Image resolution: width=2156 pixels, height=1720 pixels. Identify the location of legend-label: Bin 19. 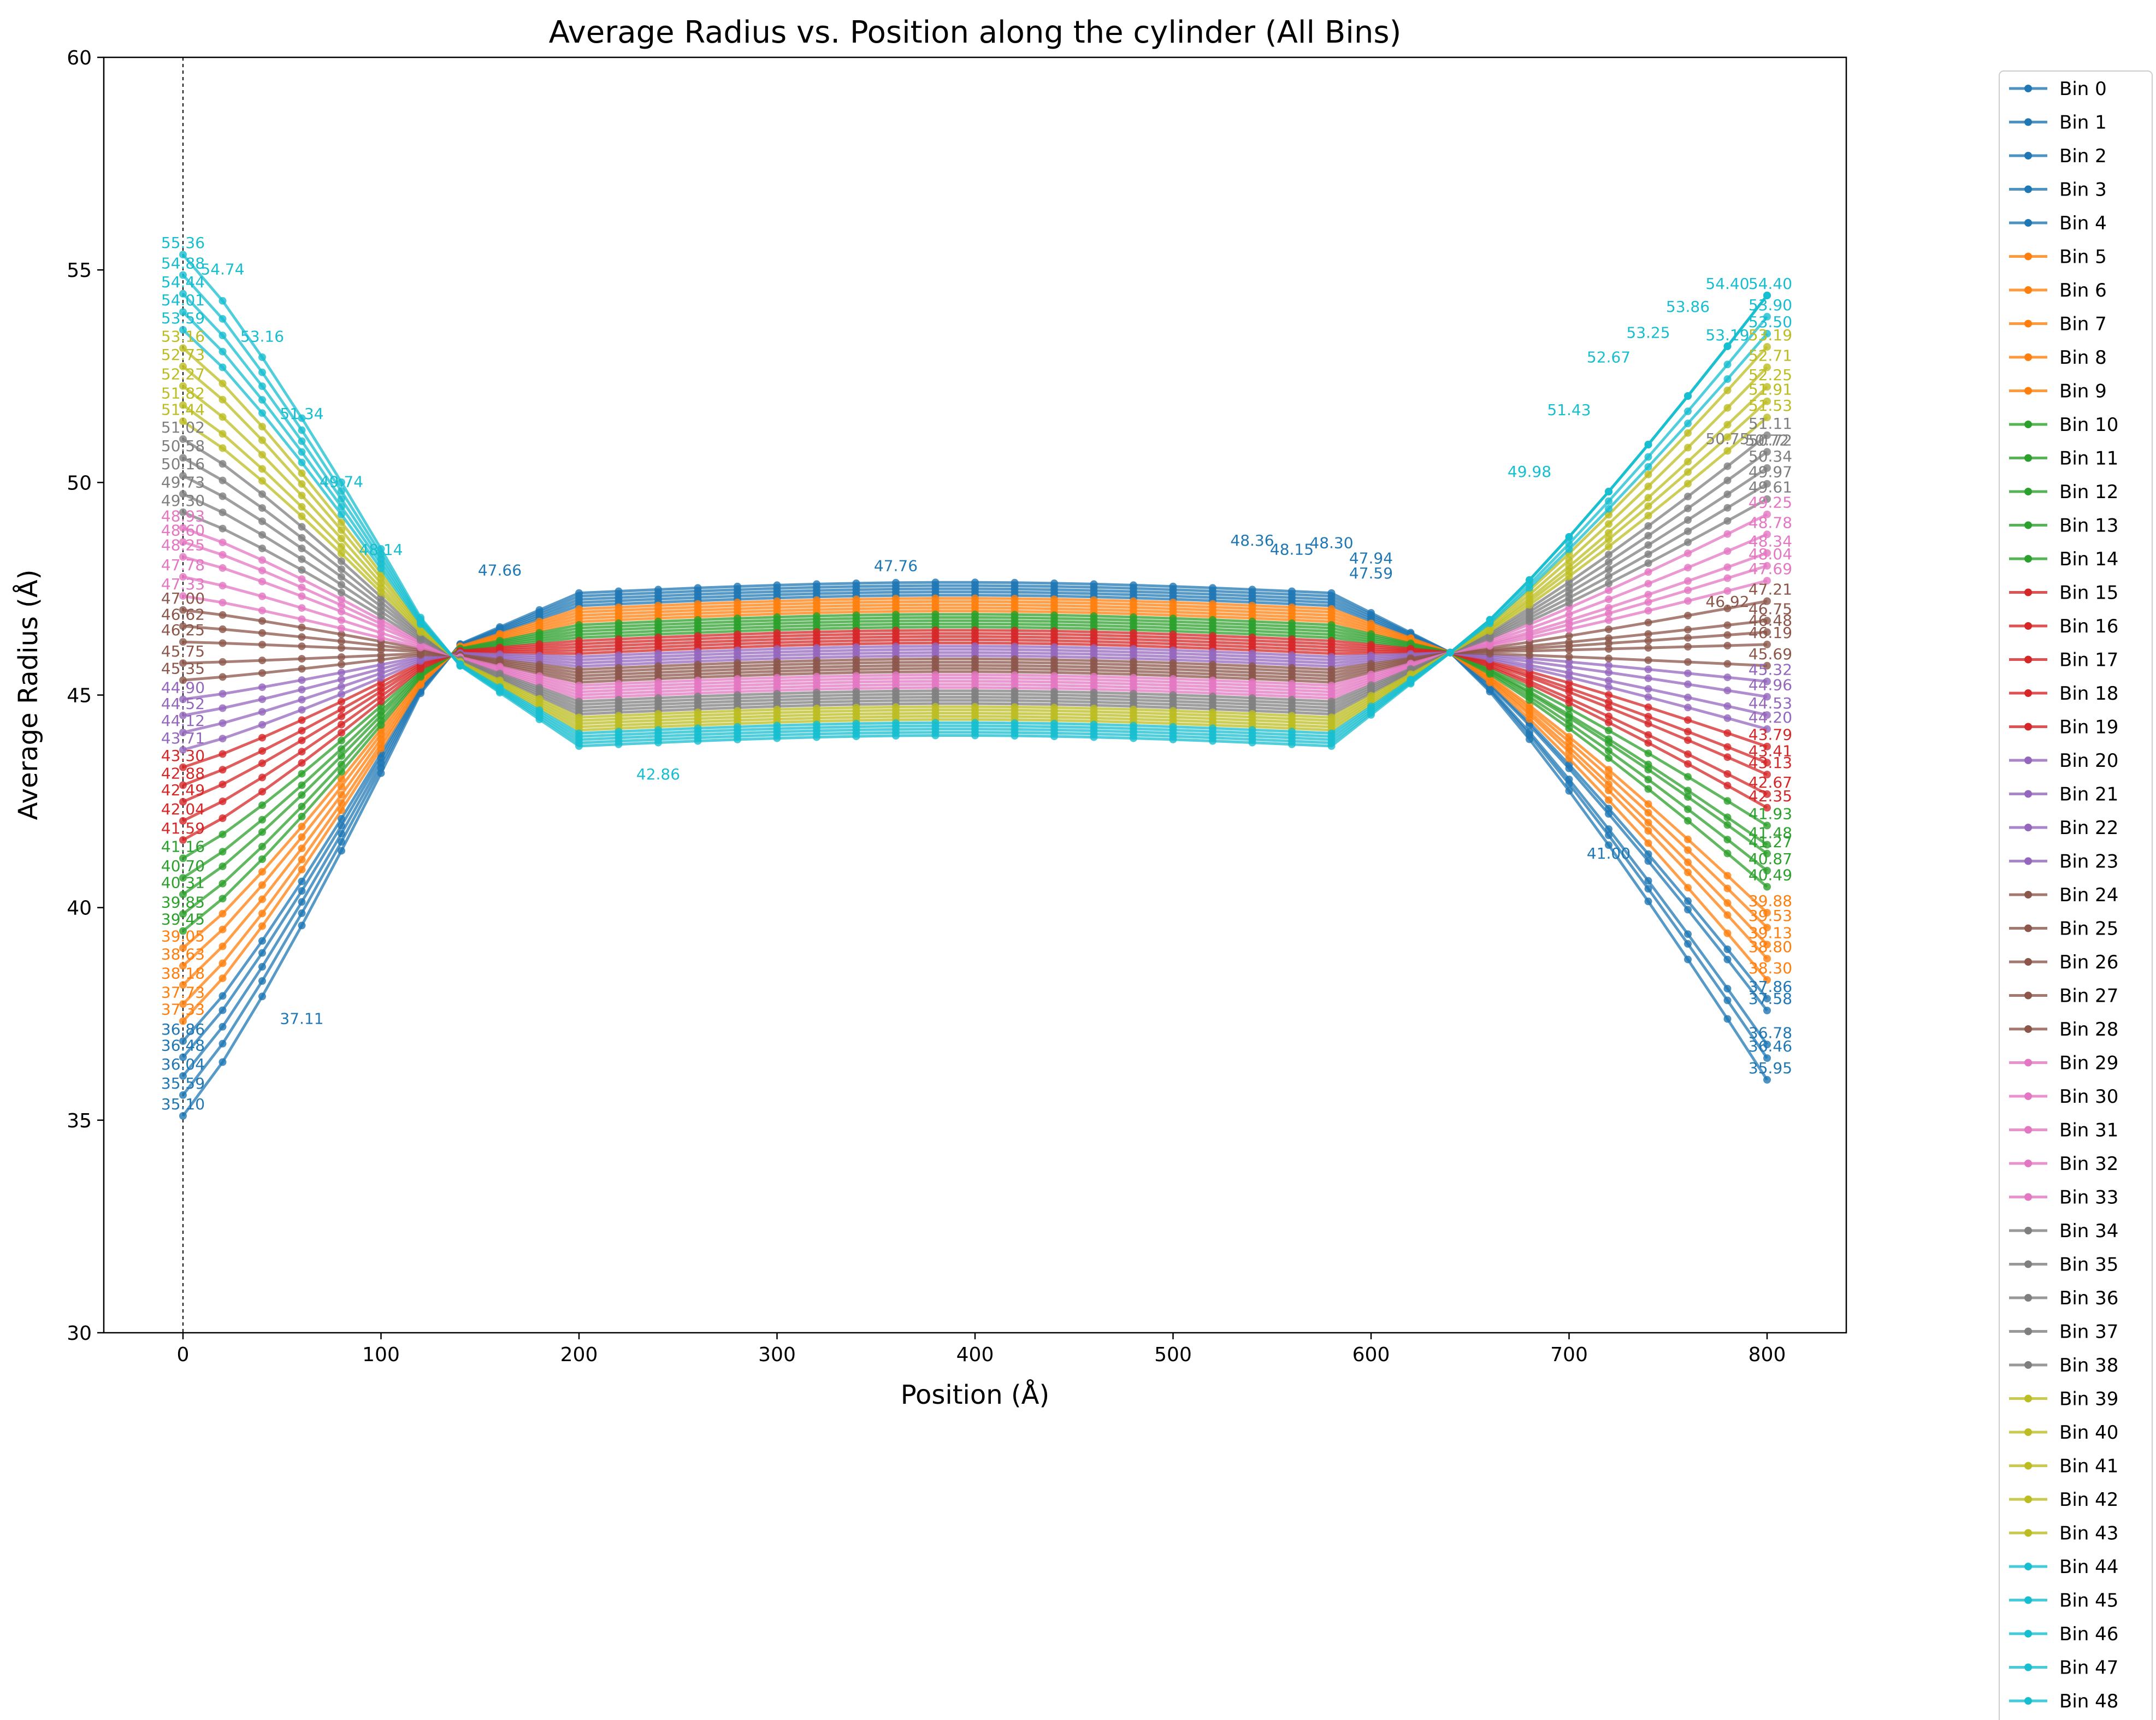
(2088, 727).